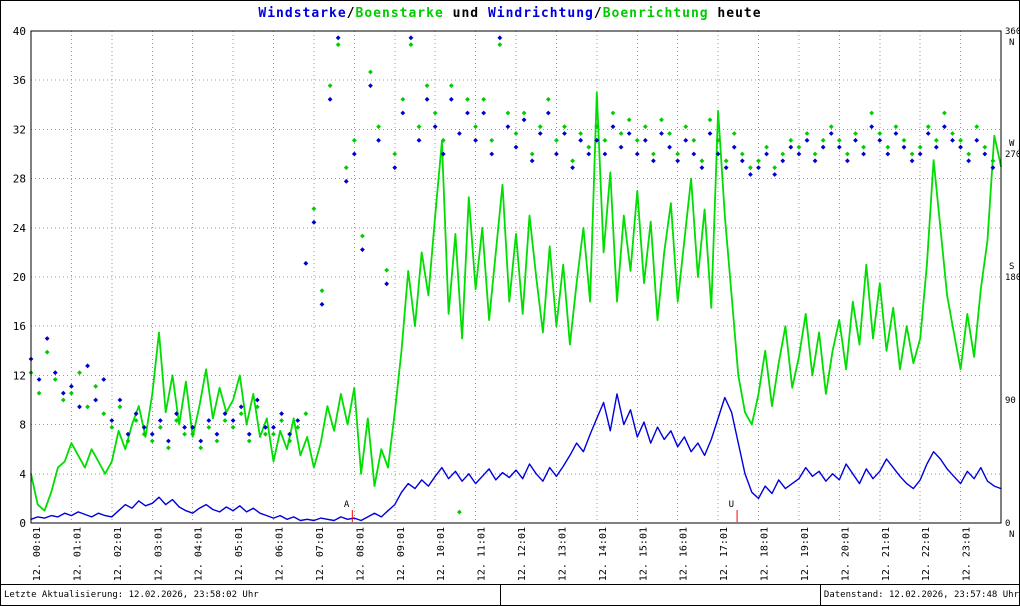 The image size is (1020, 606). I want to click on x-tick-label: 12. 11:01, so click(482, 554).